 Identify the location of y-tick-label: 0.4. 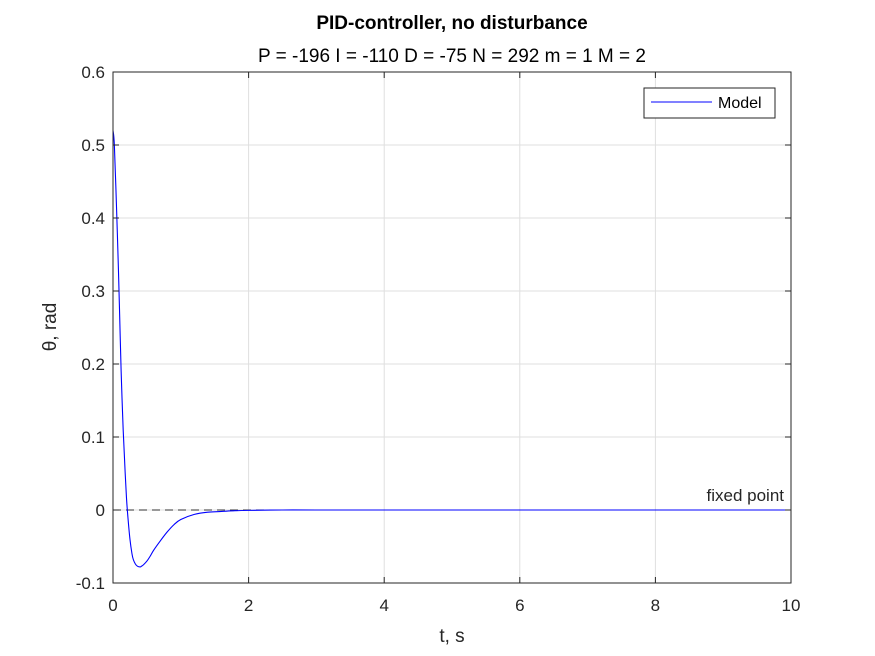
(93, 218).